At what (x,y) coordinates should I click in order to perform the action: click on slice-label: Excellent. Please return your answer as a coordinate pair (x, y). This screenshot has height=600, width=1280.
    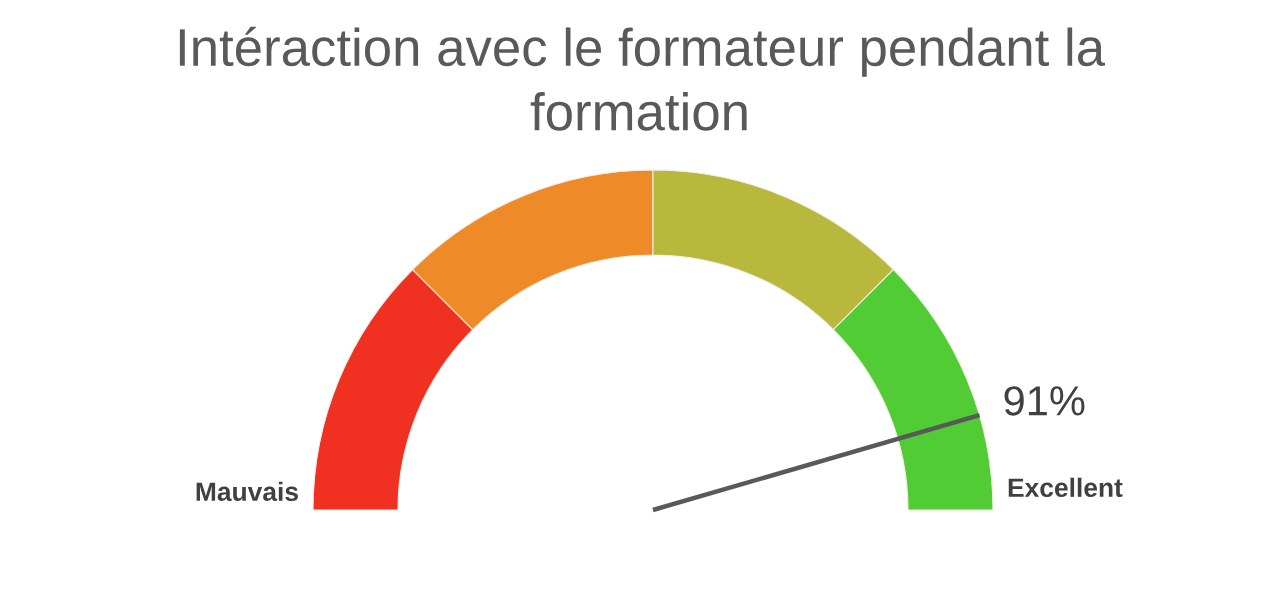
    Looking at the image, I should click on (1065, 487).